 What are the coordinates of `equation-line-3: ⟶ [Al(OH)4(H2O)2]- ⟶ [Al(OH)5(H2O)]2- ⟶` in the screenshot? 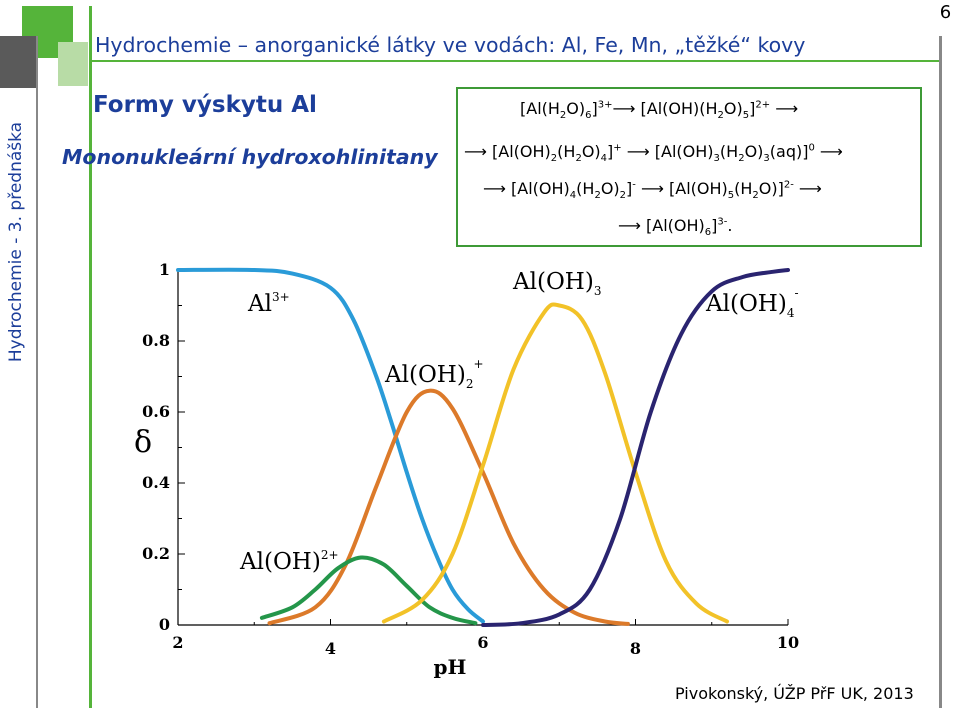 It's located at (652, 190).